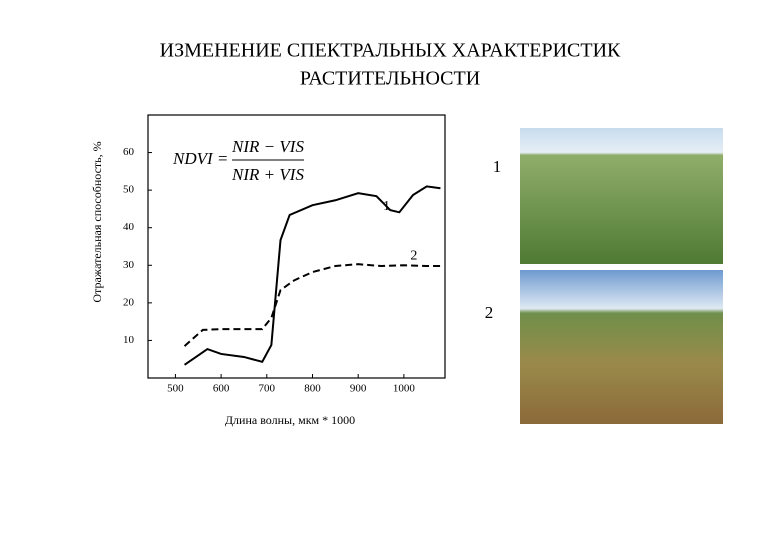 Image resolution: width=780 pixels, height=540 pixels. What do you see at coordinates (129, 340) in the screenshot?
I see `y-tick-label: 10` at bounding box center [129, 340].